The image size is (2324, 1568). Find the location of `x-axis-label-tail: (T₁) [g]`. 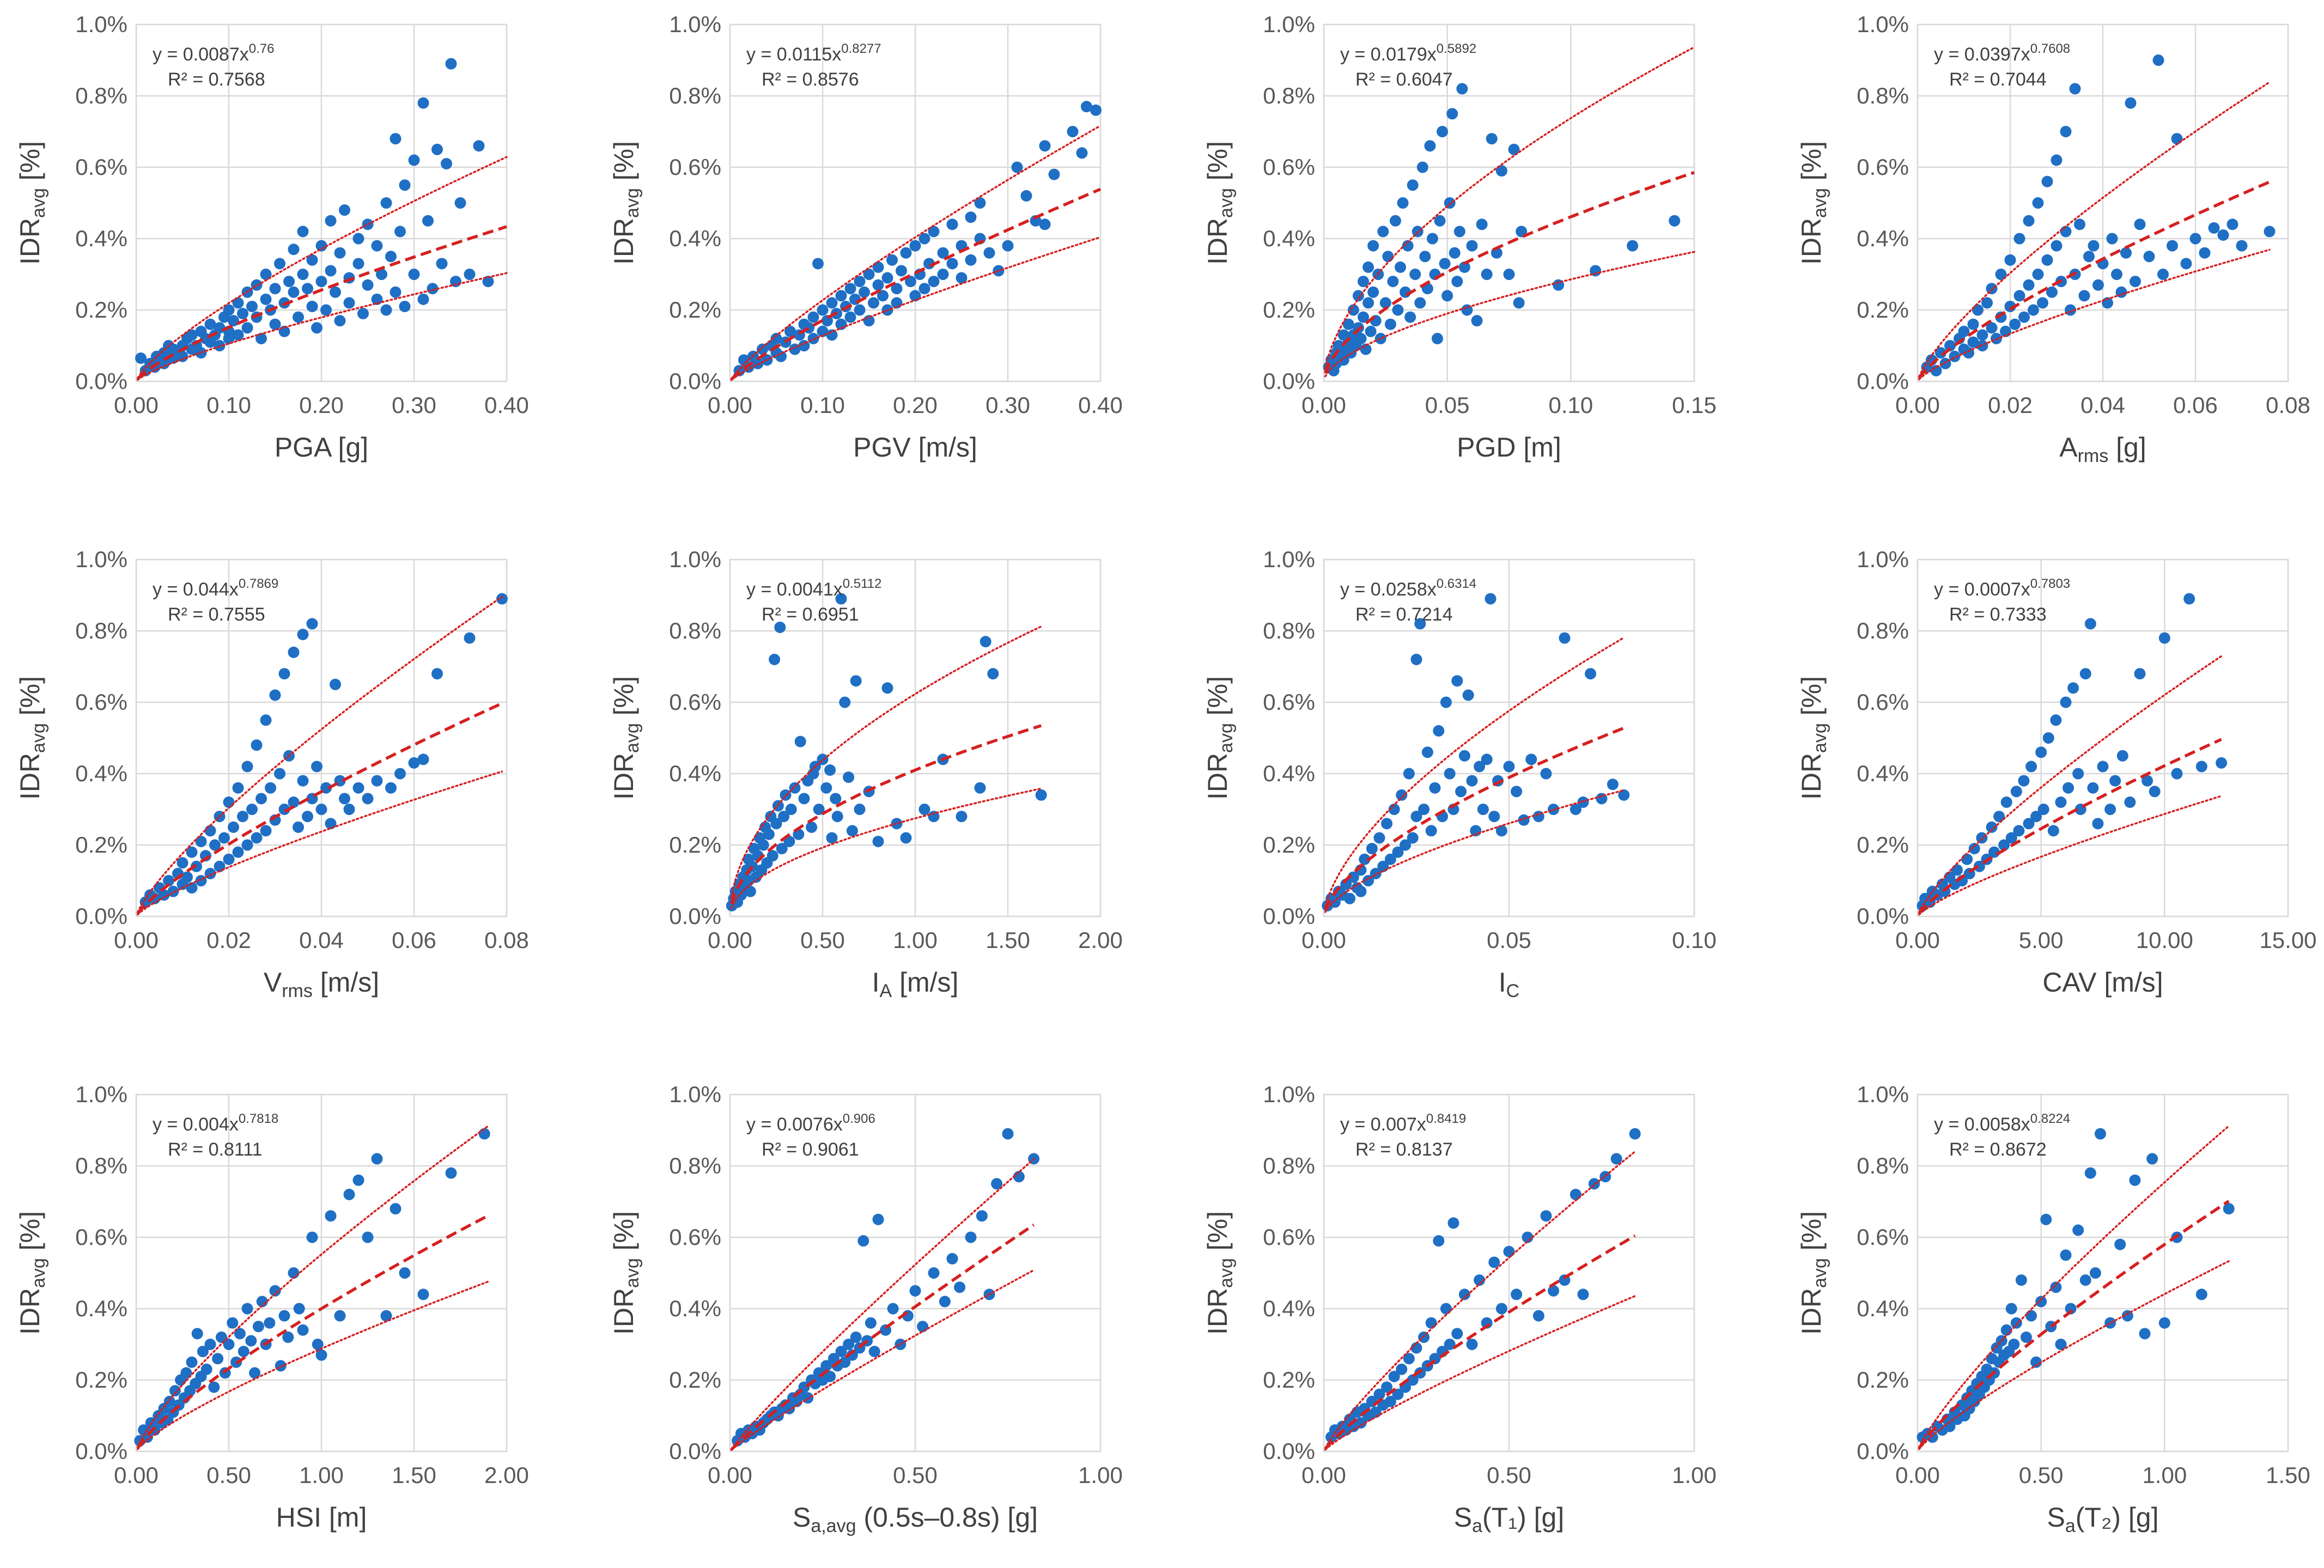

x-axis-label-tail: (T₁) [g] is located at coordinates (1523, 1518).